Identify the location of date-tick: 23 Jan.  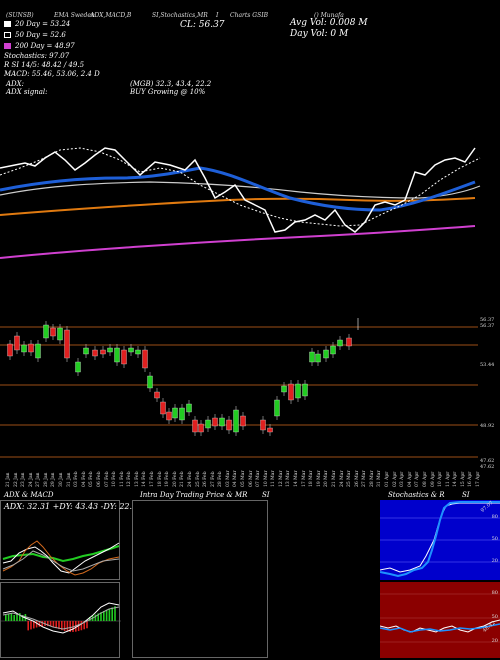
(24, 479).